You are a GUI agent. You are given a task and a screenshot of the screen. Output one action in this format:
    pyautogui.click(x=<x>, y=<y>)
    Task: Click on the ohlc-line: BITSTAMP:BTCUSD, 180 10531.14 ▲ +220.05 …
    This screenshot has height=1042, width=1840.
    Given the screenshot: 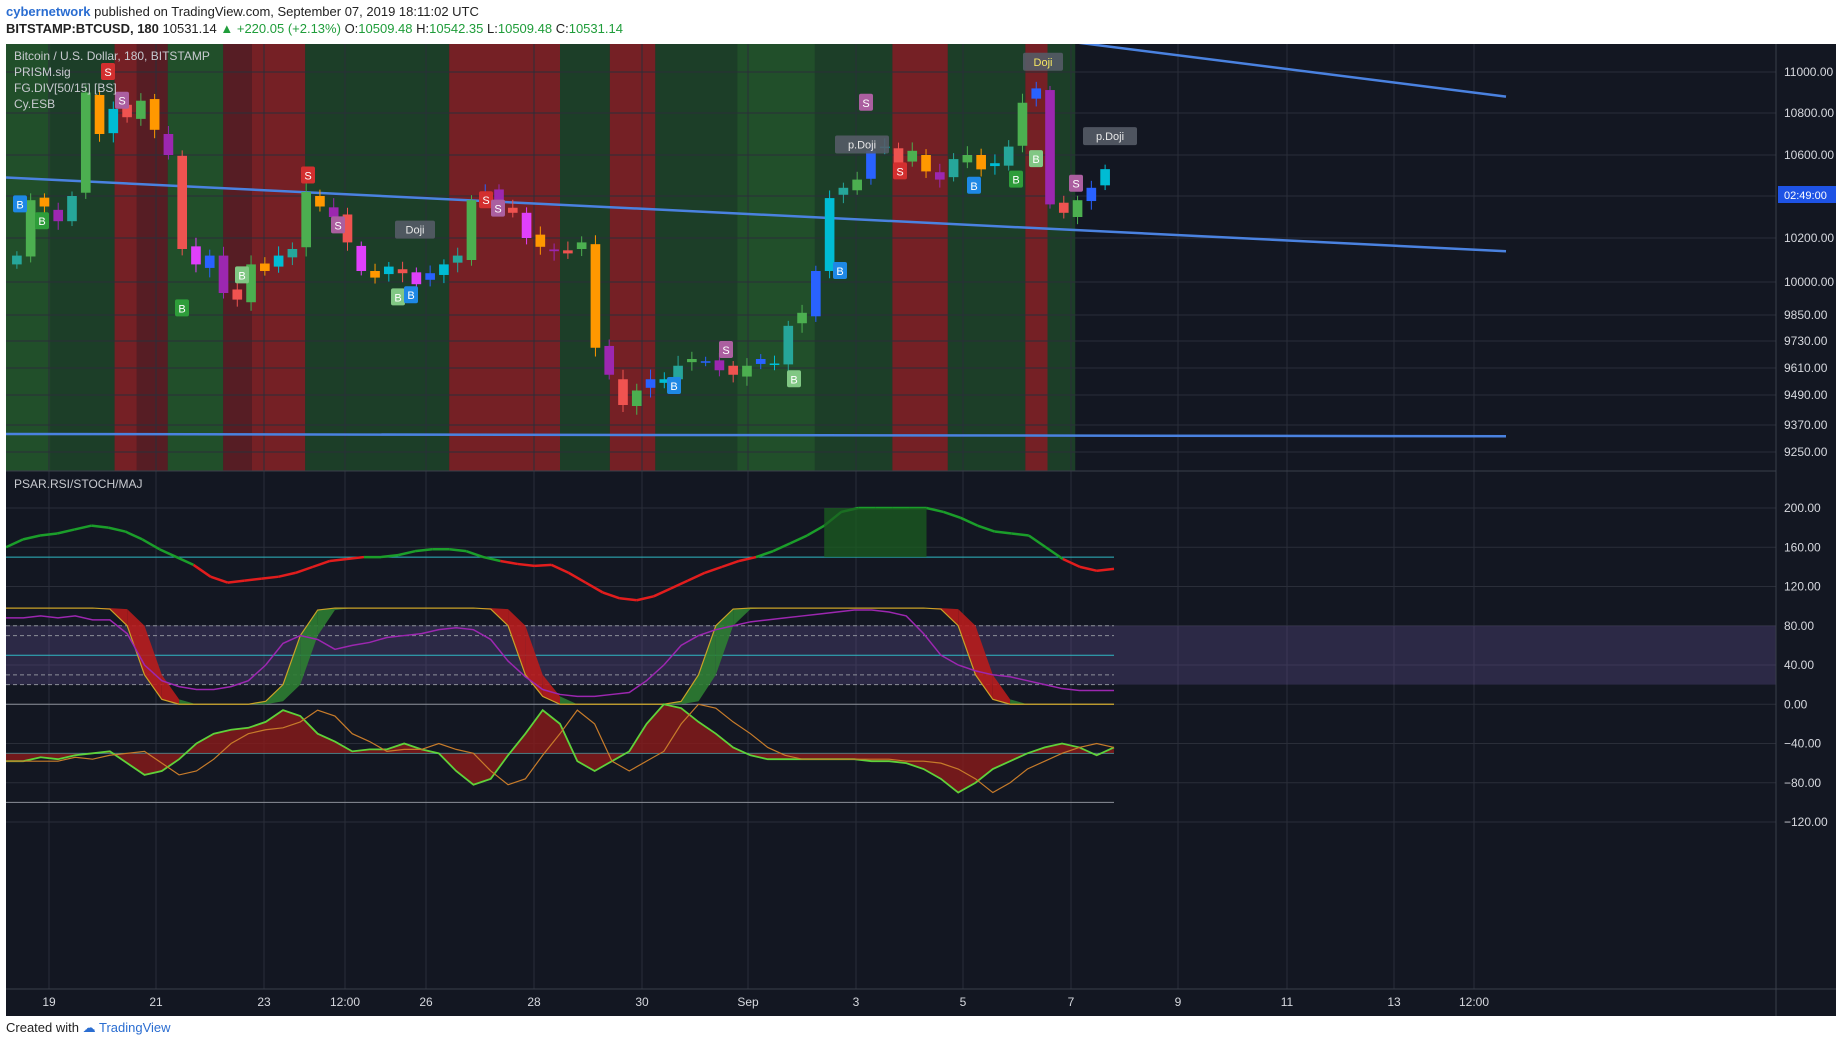 What is the action you would take?
    pyautogui.click(x=314, y=28)
    